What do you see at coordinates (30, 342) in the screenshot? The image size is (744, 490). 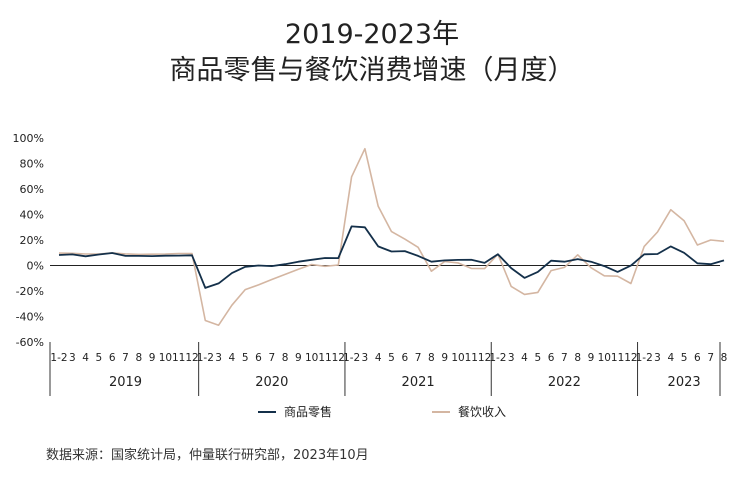 I see `y-tick-label: -60%` at bounding box center [30, 342].